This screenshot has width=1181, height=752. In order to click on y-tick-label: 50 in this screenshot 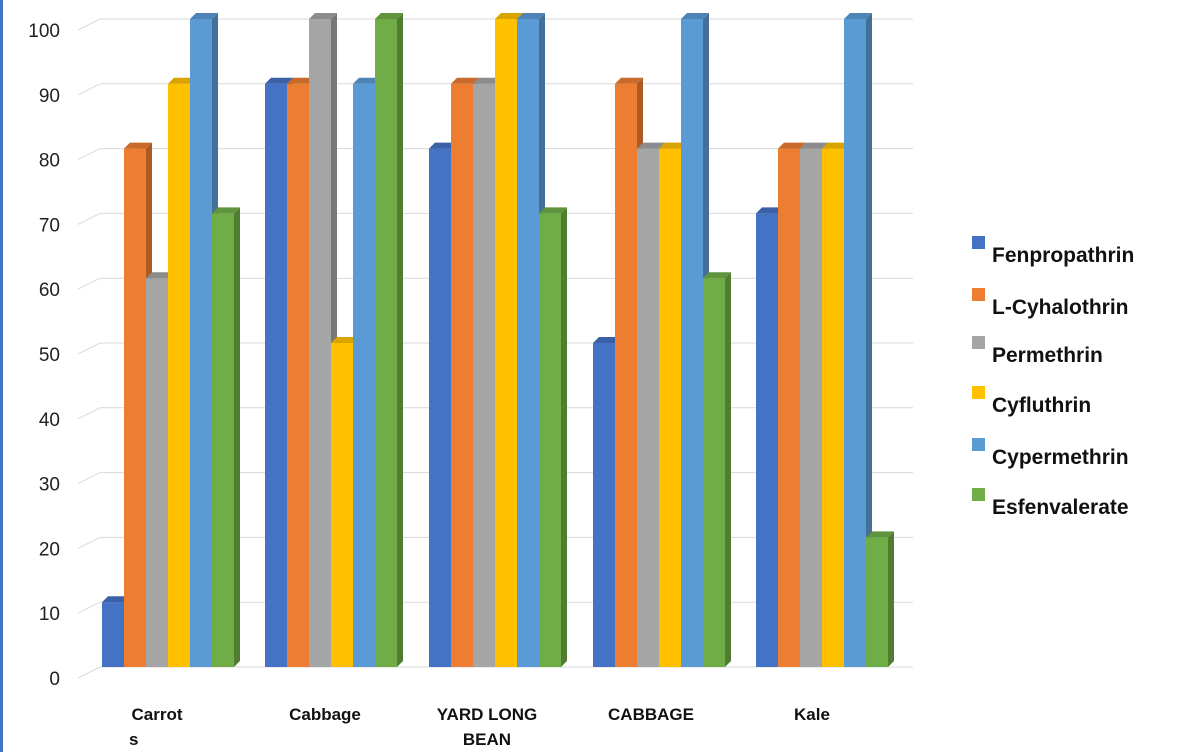, I will do `click(49, 355)`.